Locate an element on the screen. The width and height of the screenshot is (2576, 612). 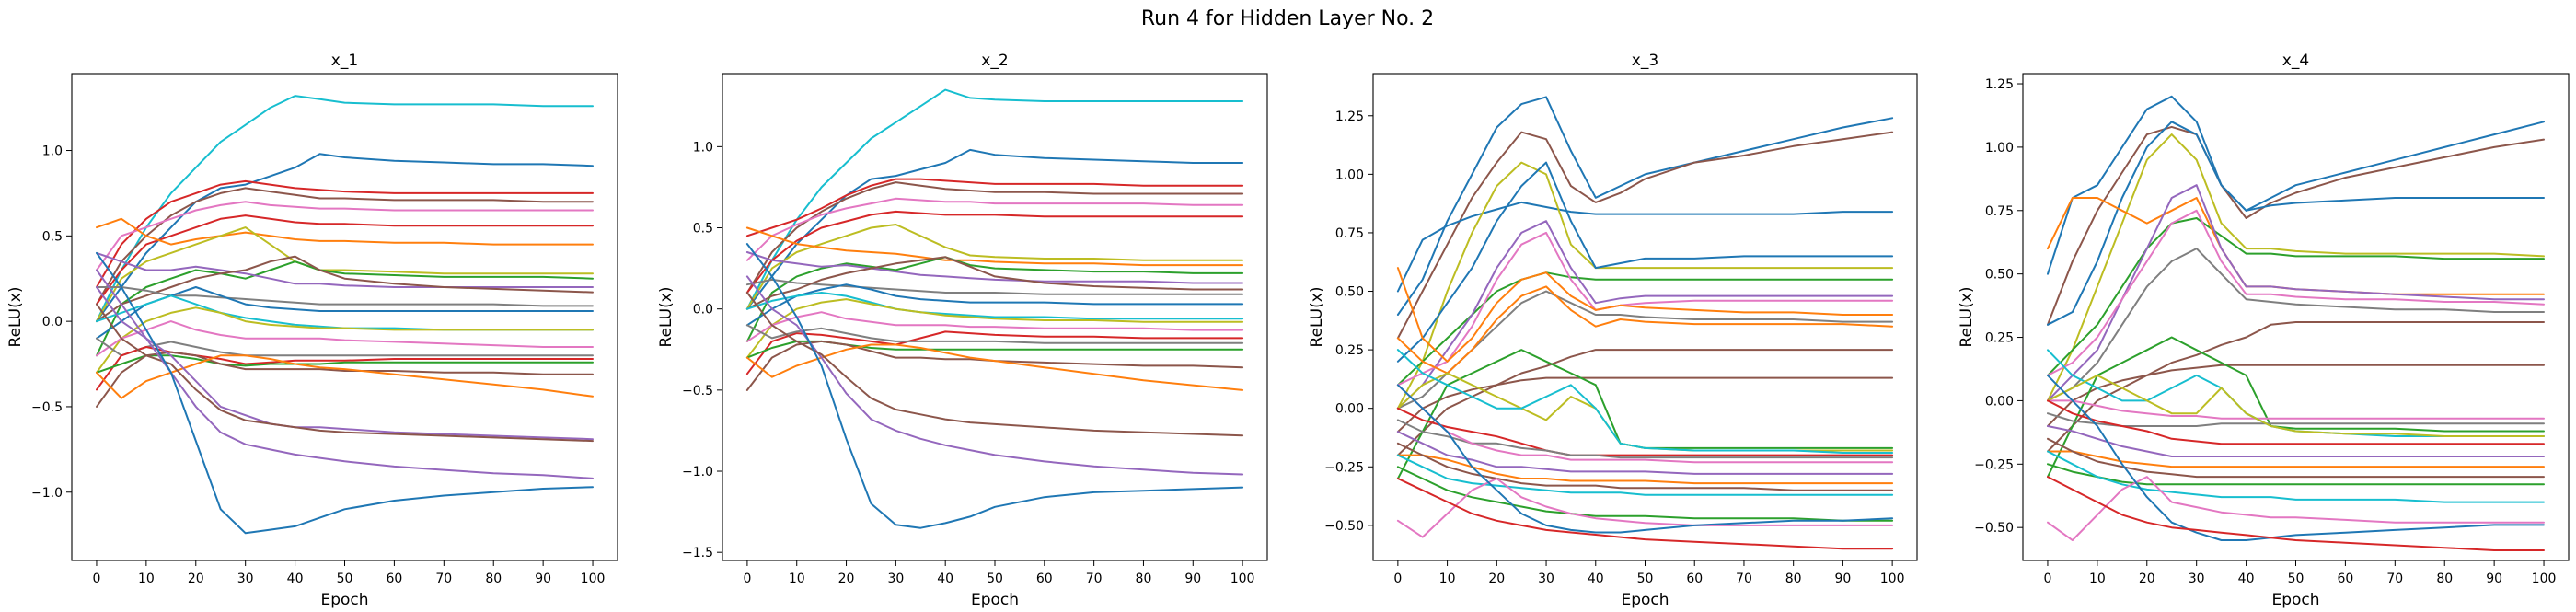
y-tick-label: 1.00 is located at coordinates (1349, 174).